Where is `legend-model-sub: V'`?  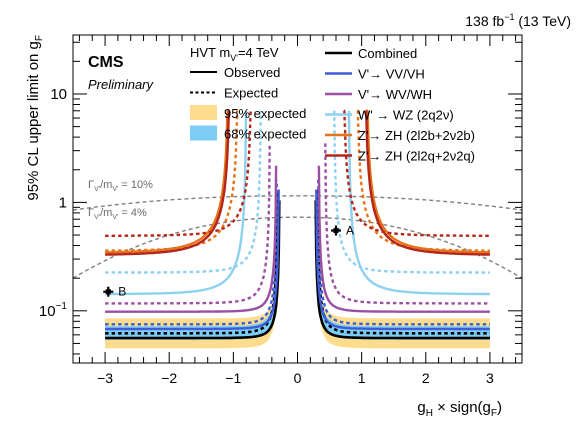
legend-model-sub: V' is located at coordinates (234, 58).